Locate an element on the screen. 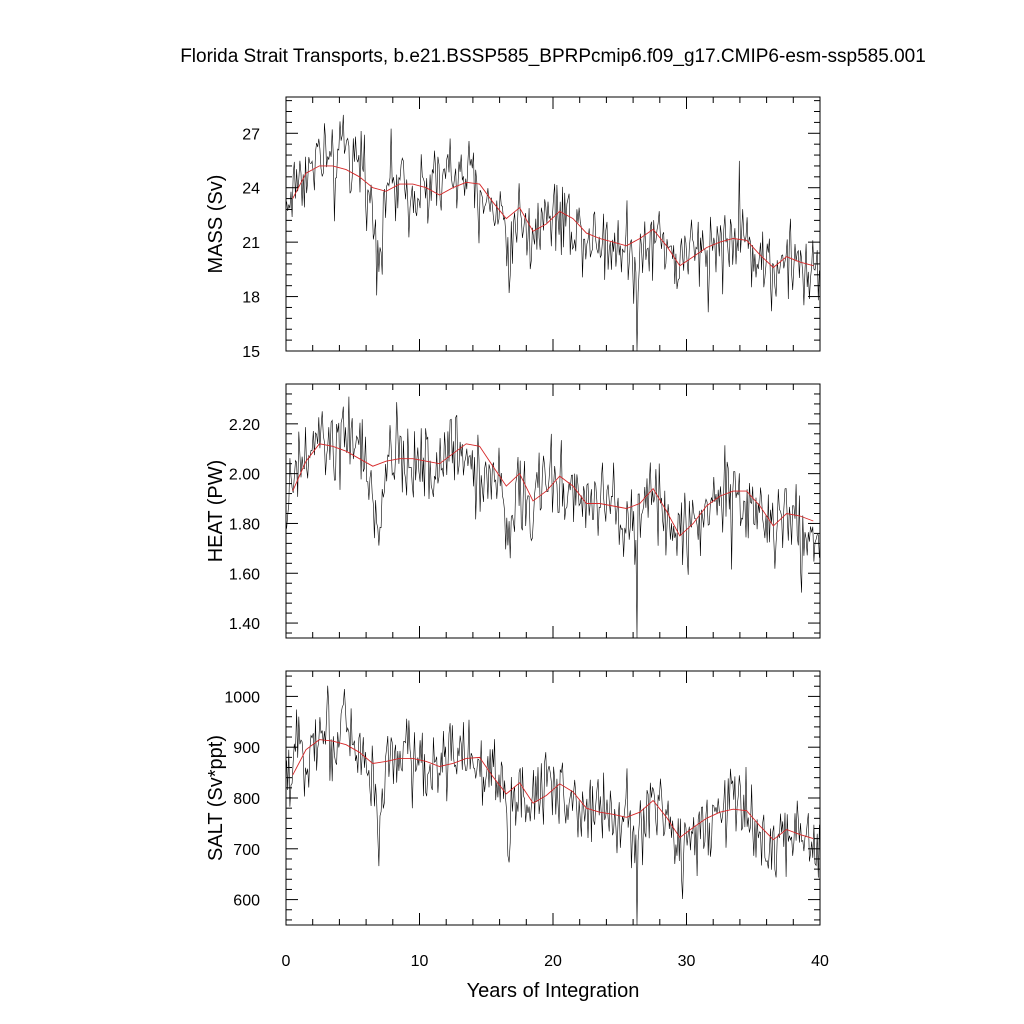 This screenshot has height=1024, width=1024. y-tick-label: 1.80 is located at coordinates (244, 524).